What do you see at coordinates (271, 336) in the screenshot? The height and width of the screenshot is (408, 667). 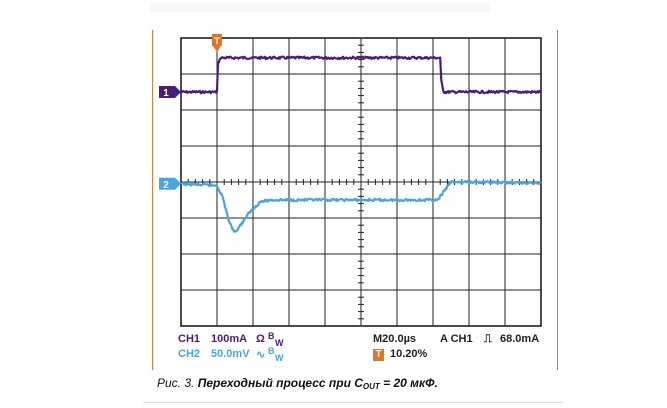 I see `ch1-bw: B` at bounding box center [271, 336].